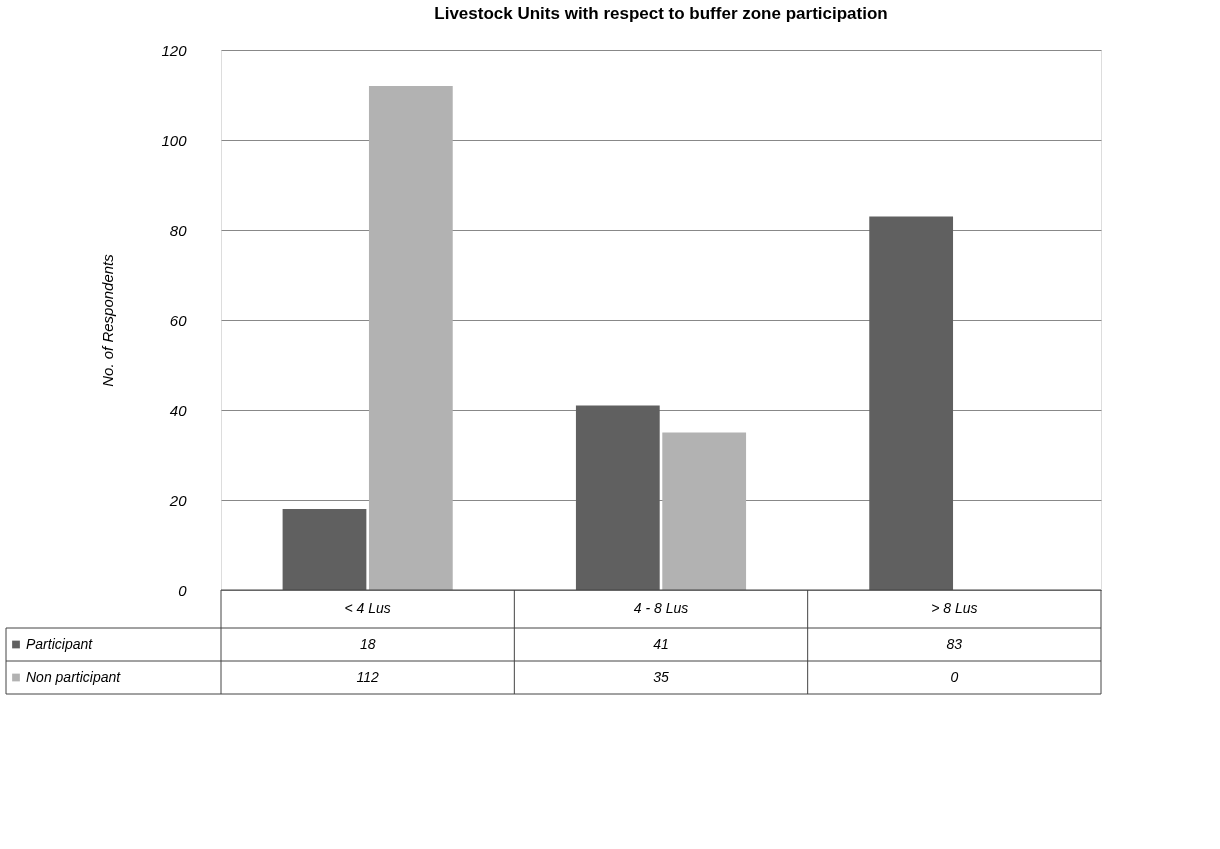  What do you see at coordinates (661, 13) in the screenshot?
I see `chart-title: Livestock Units with respect to buffer zone participation` at bounding box center [661, 13].